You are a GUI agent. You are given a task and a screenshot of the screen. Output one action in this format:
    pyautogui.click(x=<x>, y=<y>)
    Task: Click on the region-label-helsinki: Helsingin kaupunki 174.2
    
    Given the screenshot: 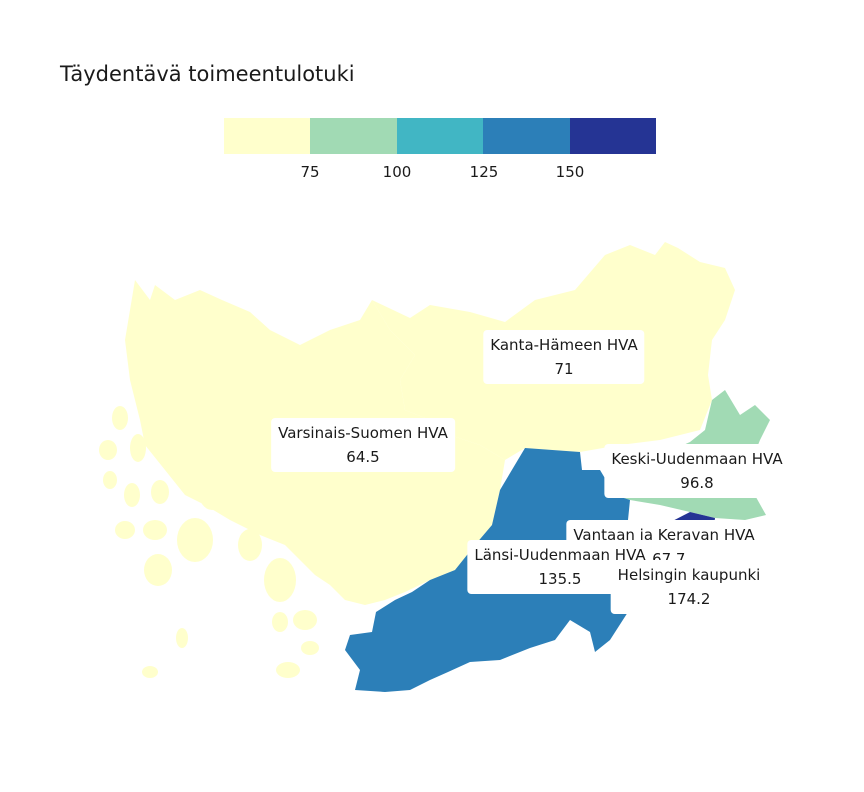 What is the action you would take?
    pyautogui.click(x=689, y=587)
    